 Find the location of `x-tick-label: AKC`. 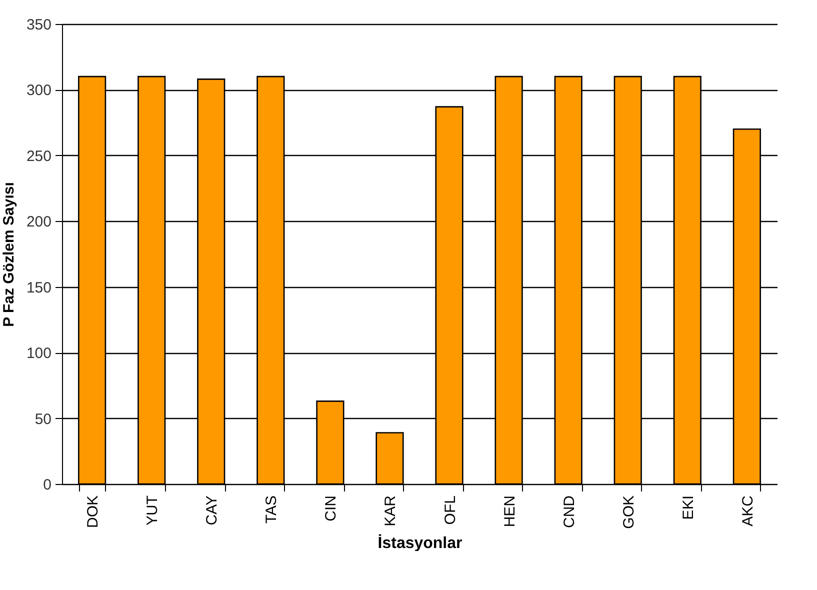

x-tick-label: AKC is located at coordinates (747, 510).